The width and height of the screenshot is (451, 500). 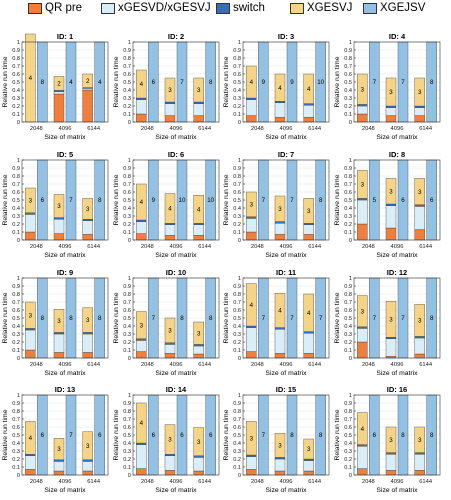 I want to click on legend-swatch-xgejsv, so click(x=370, y=8).